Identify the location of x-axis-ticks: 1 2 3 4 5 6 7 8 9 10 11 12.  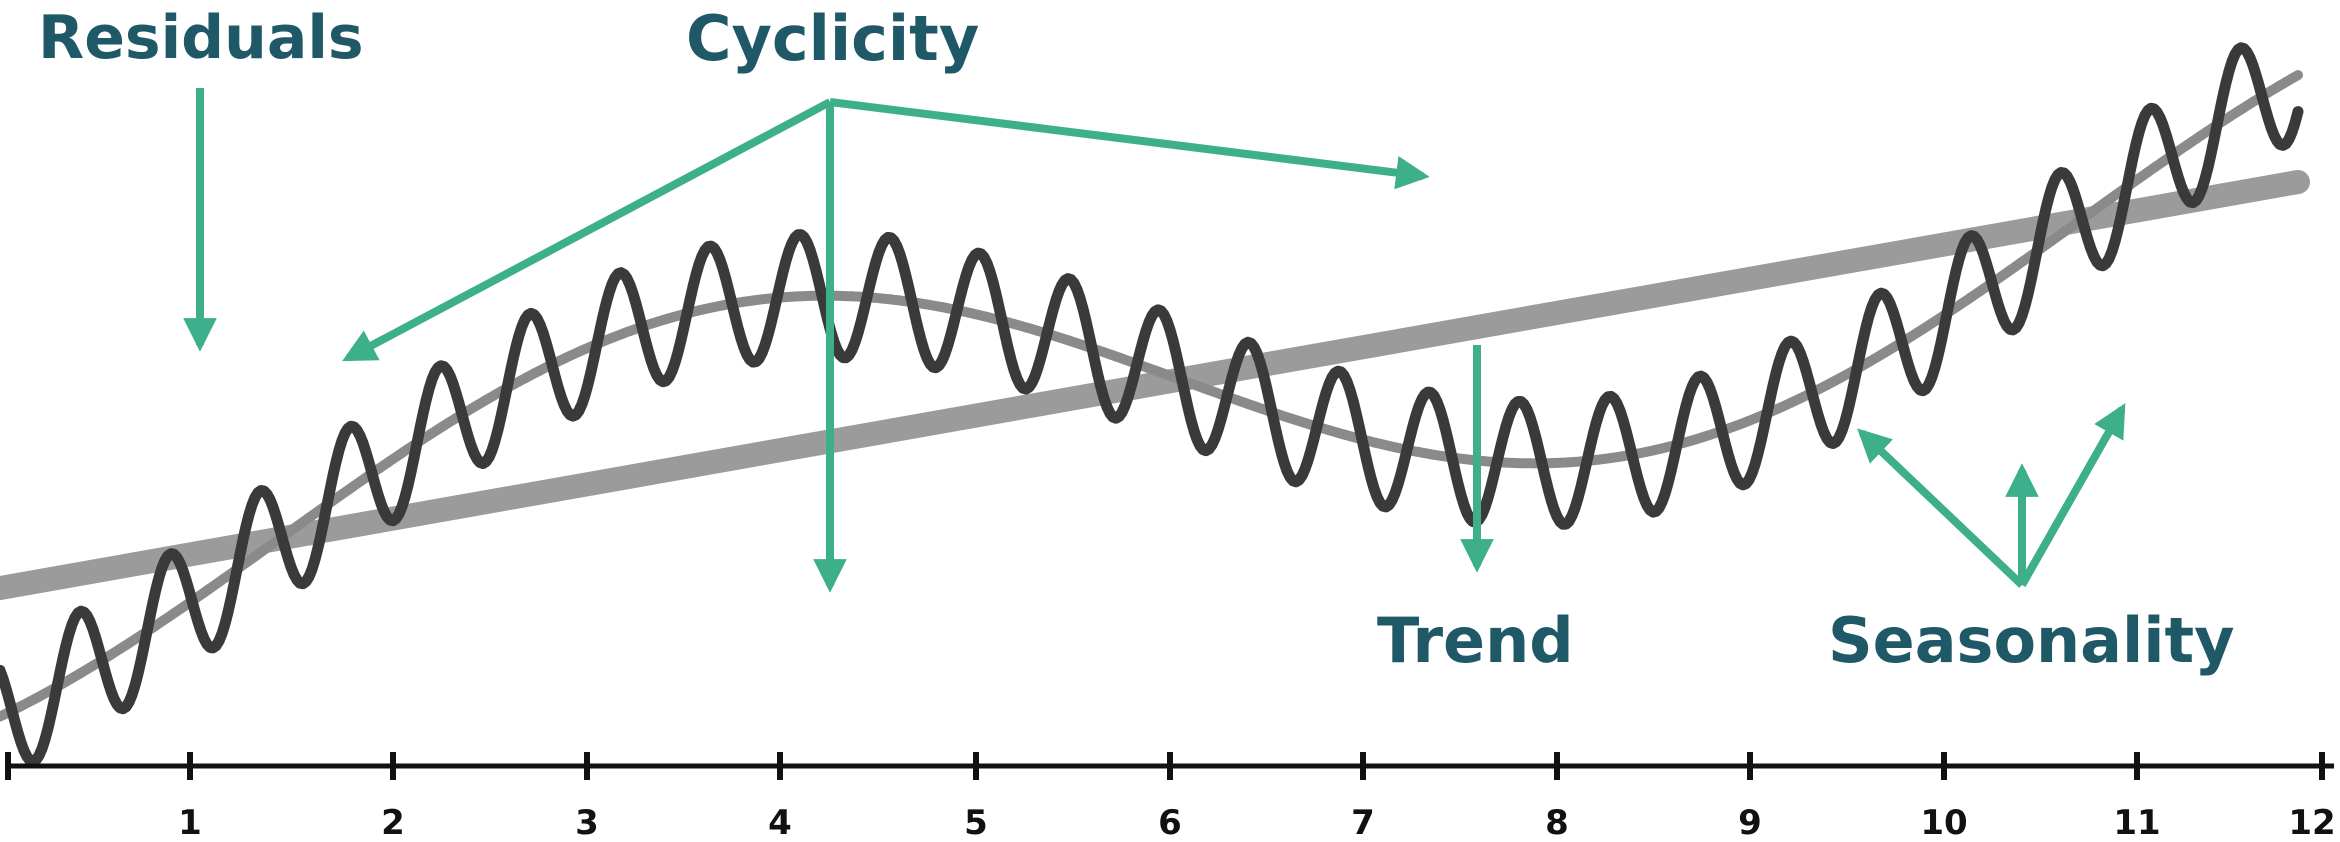
(1257, 797).